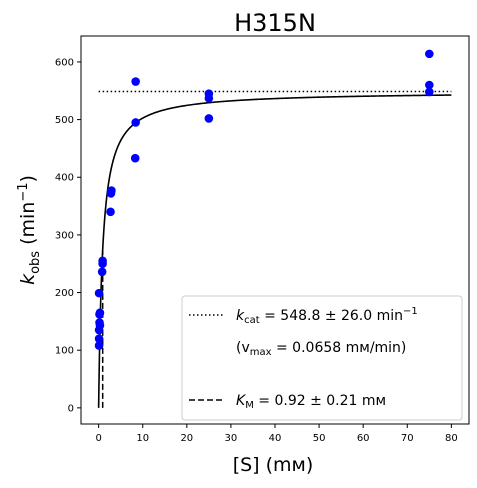 This screenshot has width=477, height=488. I want to click on legend-vmax-sub: max, so click(261, 352).